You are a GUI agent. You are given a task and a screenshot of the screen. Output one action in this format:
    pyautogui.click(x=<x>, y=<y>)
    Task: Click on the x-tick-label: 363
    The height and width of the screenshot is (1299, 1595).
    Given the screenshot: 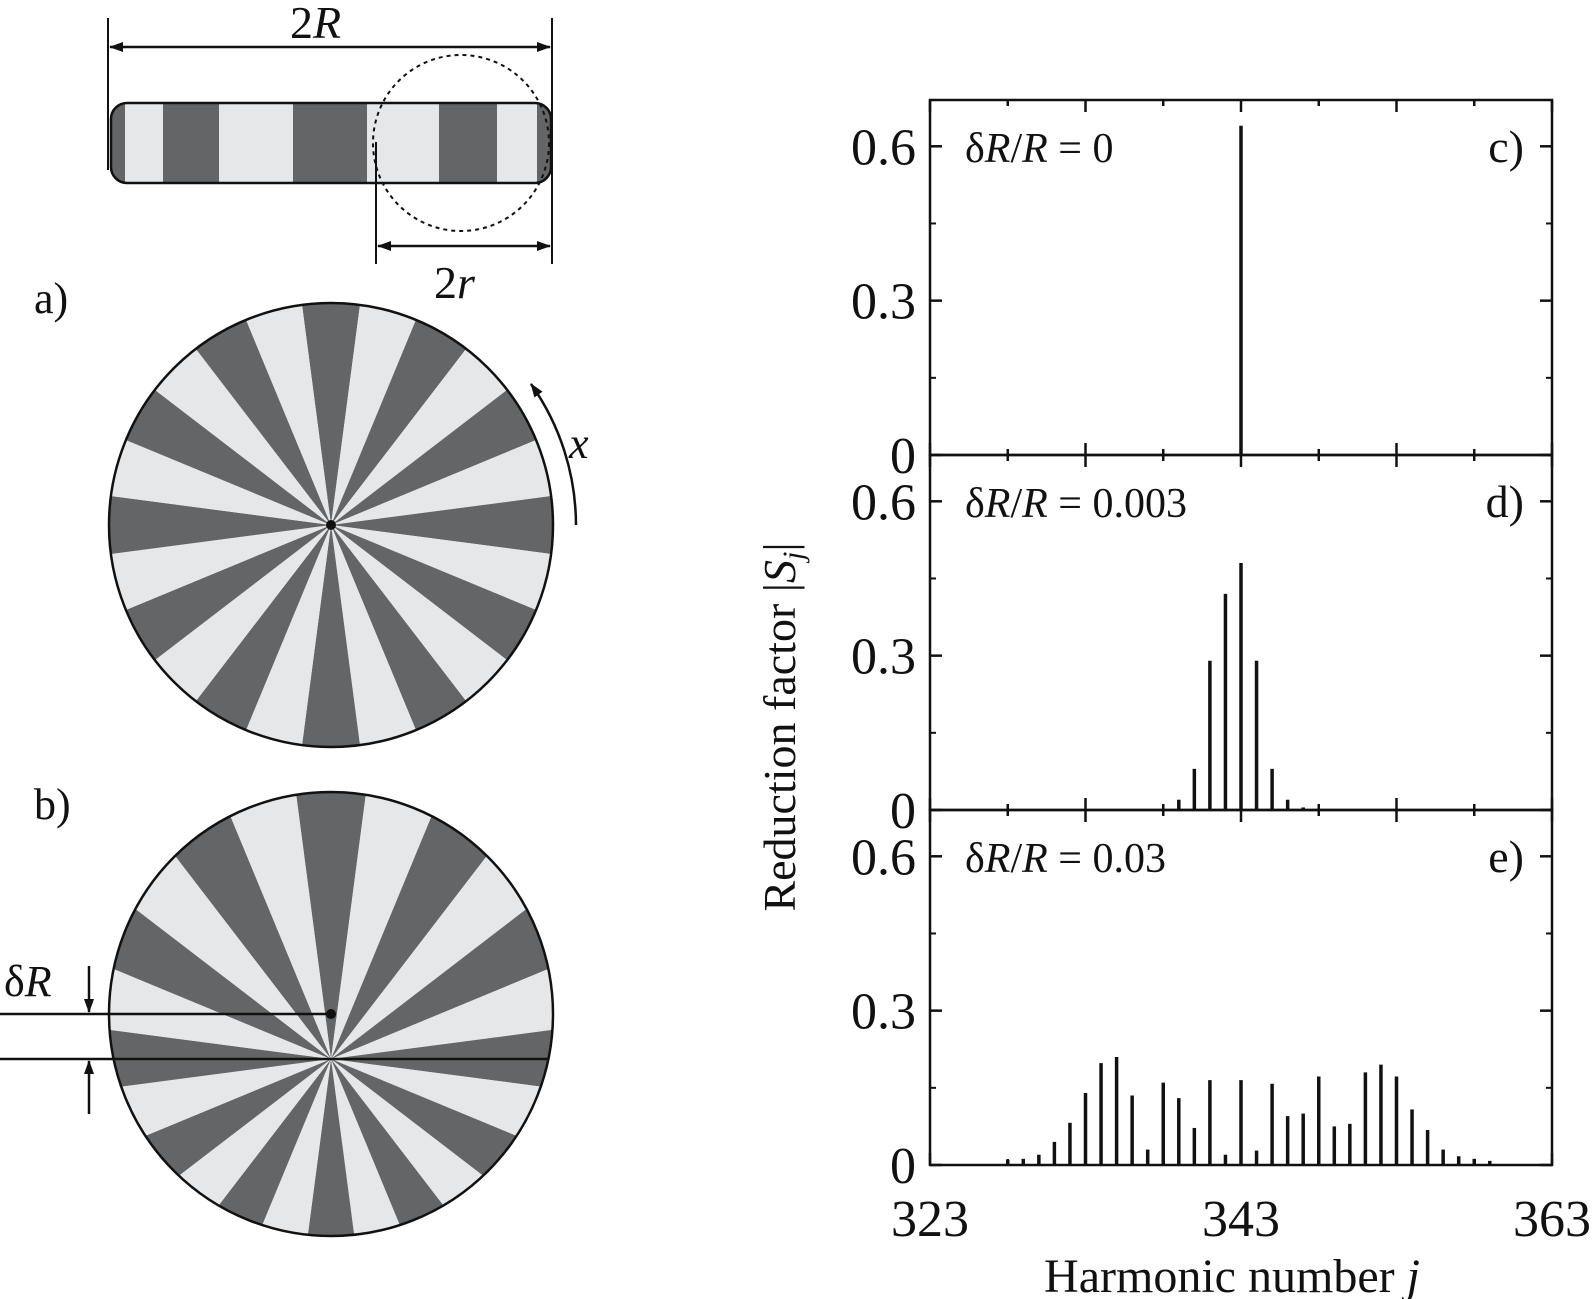 What is the action you would take?
    pyautogui.click(x=1552, y=1219)
    